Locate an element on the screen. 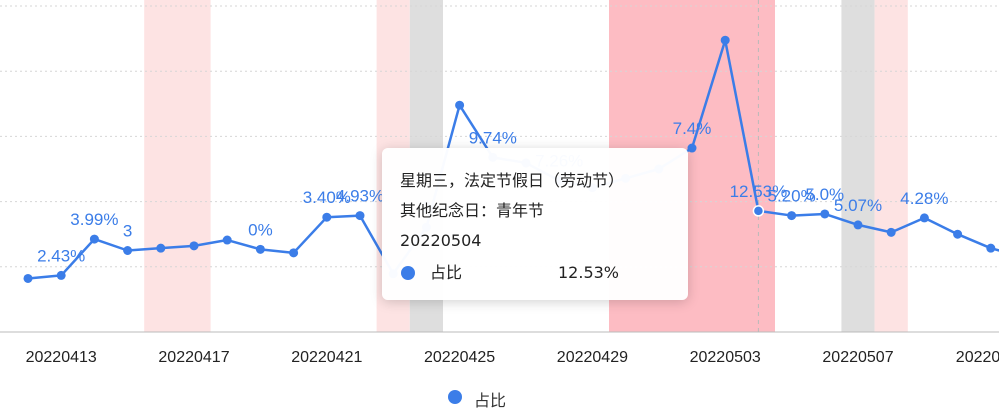  tooltip-date: 20220504 is located at coordinates (544, 241).